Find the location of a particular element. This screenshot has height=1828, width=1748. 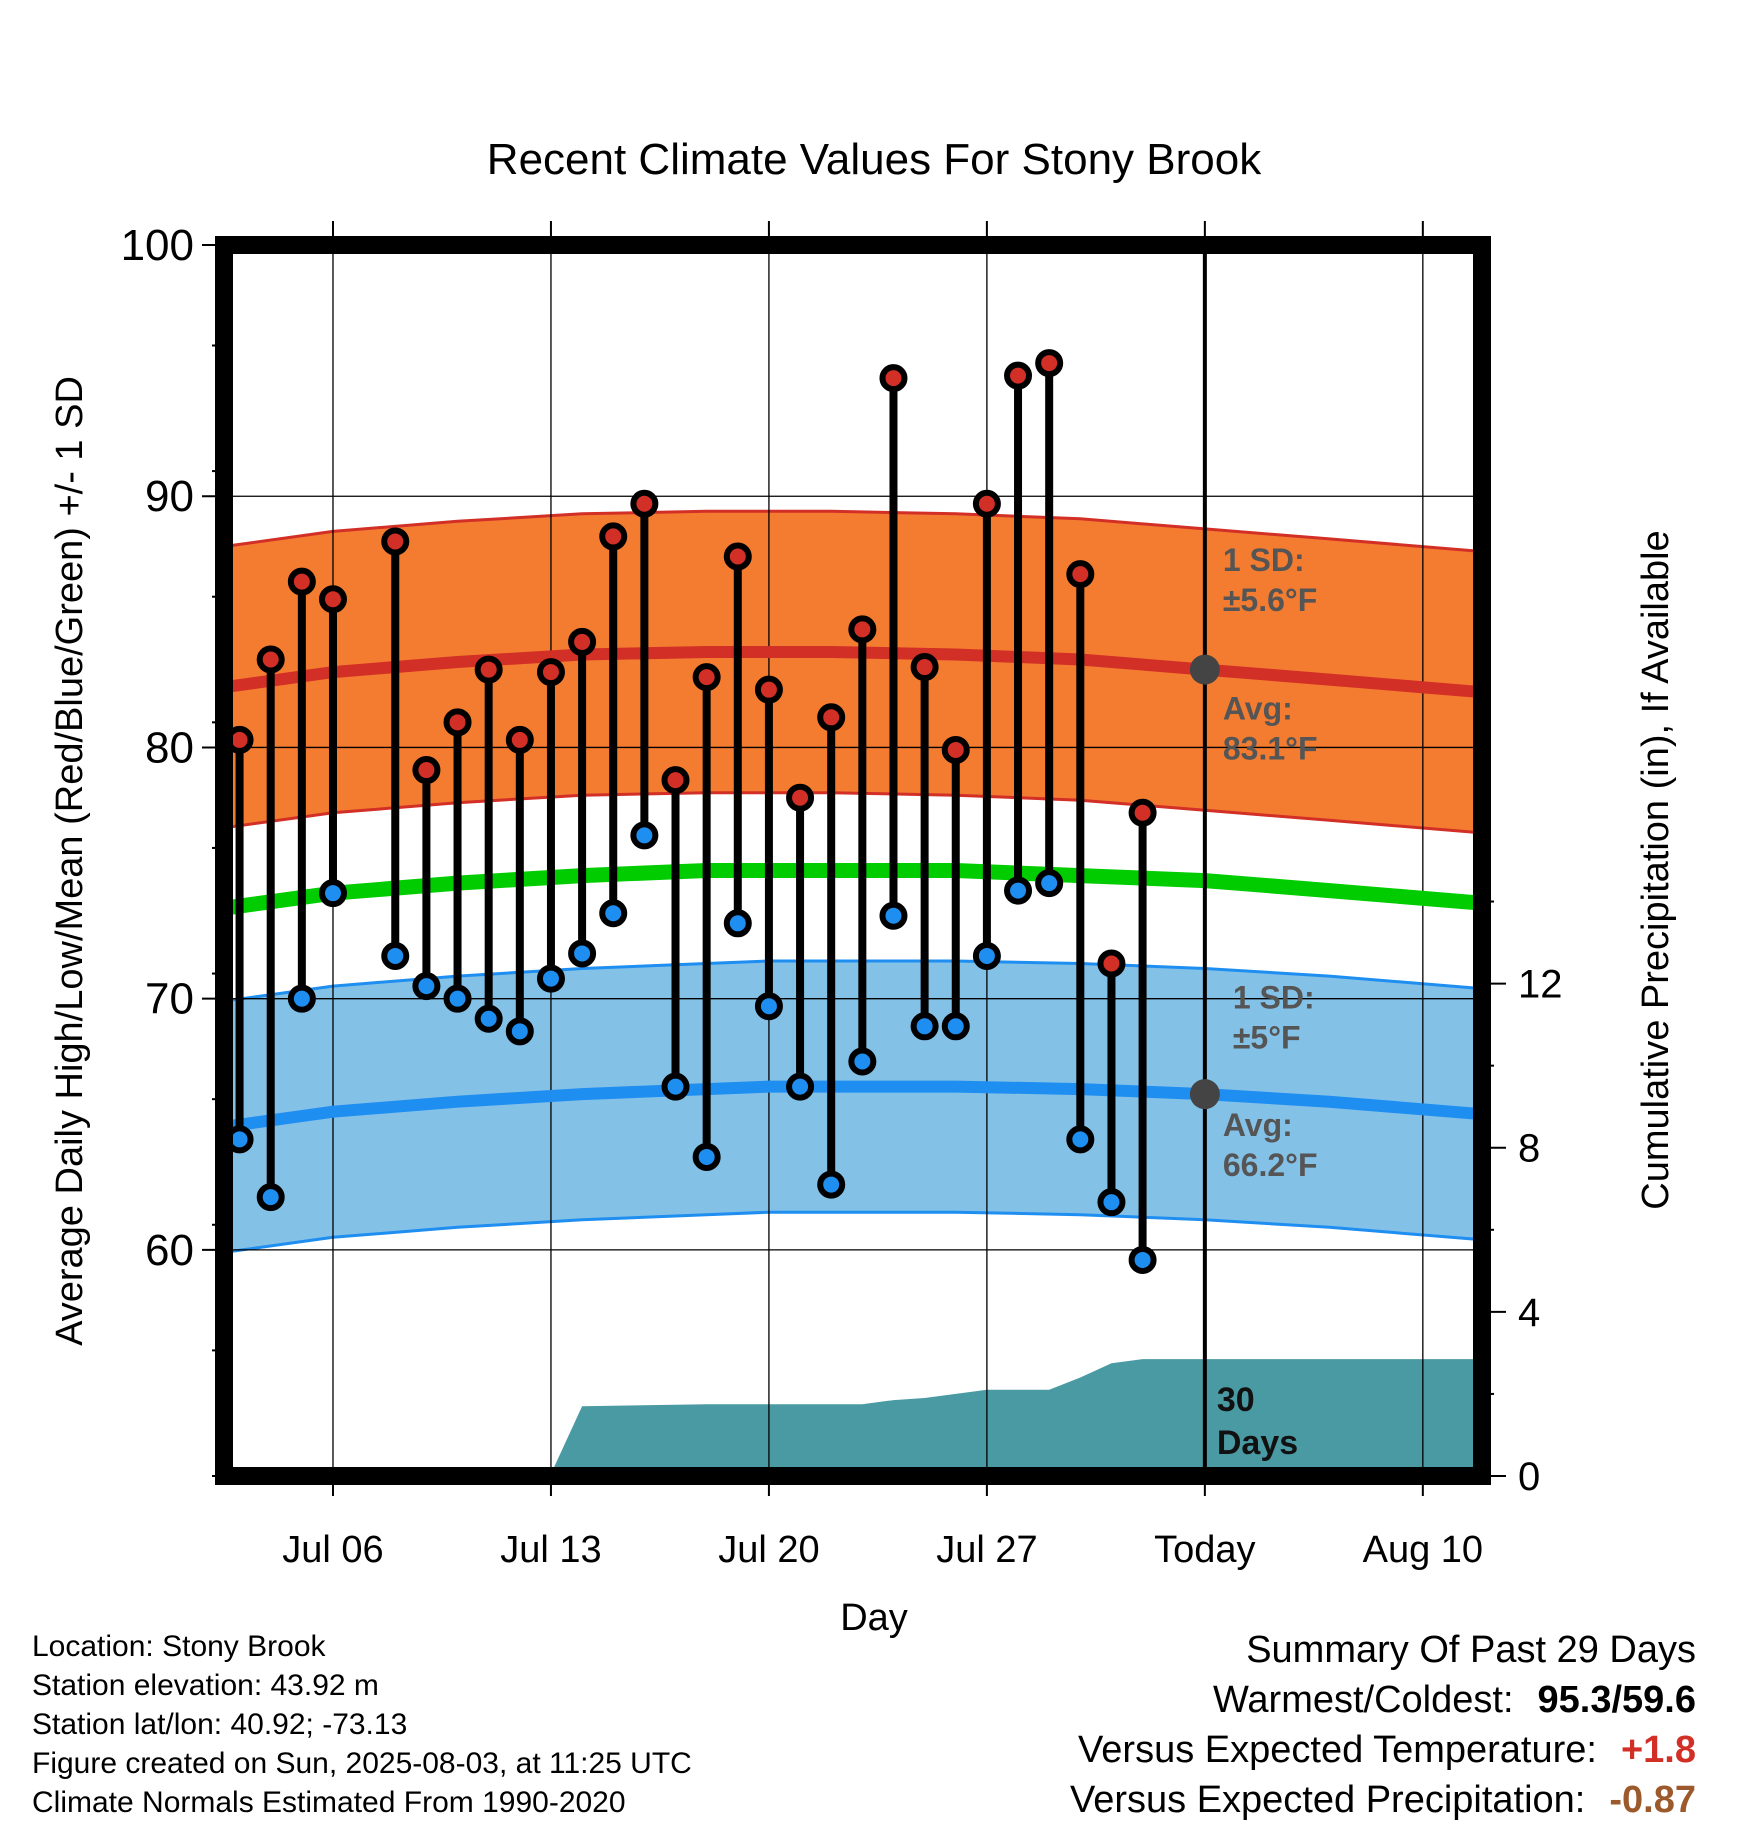

low-sd-label: 1 SD: is located at coordinates (1274, 998).